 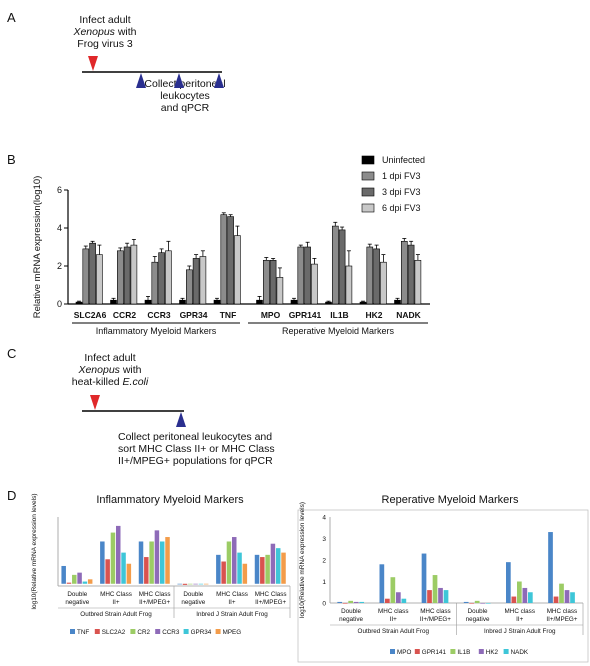 What do you see at coordinates (492, 652) in the screenshot?
I see `panel-d-right-legend-label: HK2` at bounding box center [492, 652].